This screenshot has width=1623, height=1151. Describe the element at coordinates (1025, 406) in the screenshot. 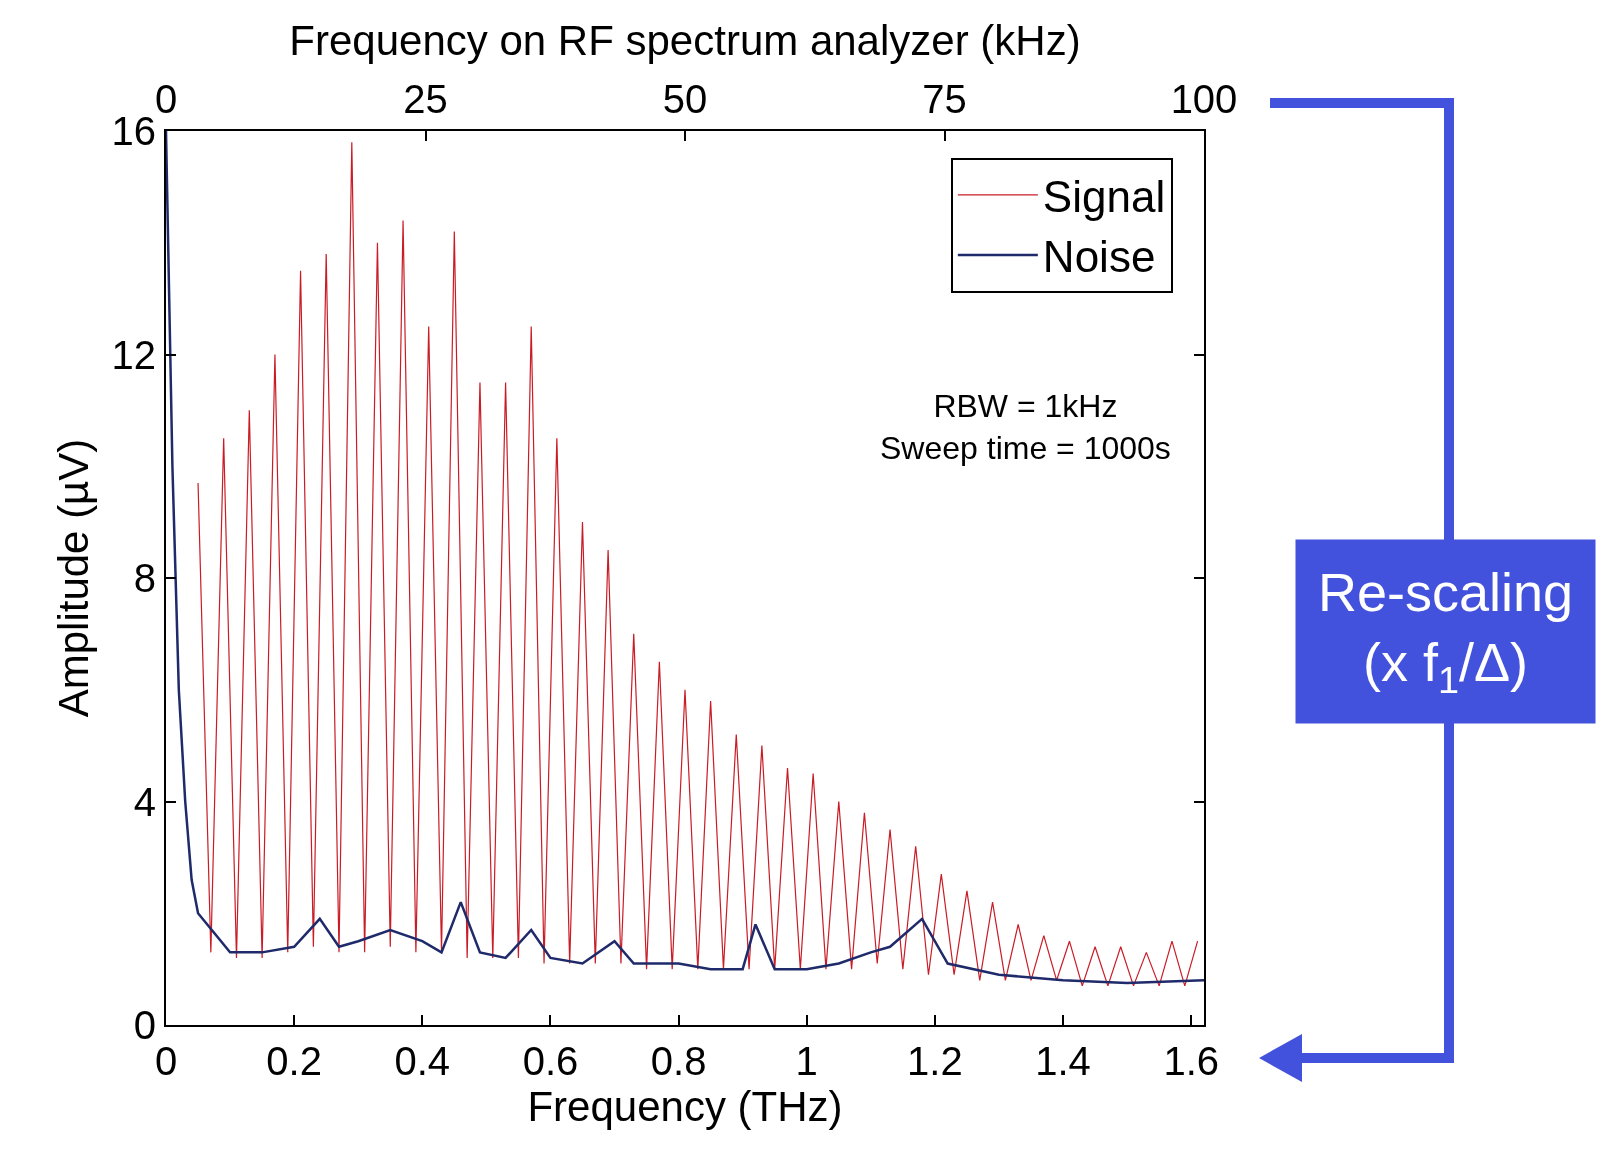

I see `annotation: RBW = 1kHz` at that location.